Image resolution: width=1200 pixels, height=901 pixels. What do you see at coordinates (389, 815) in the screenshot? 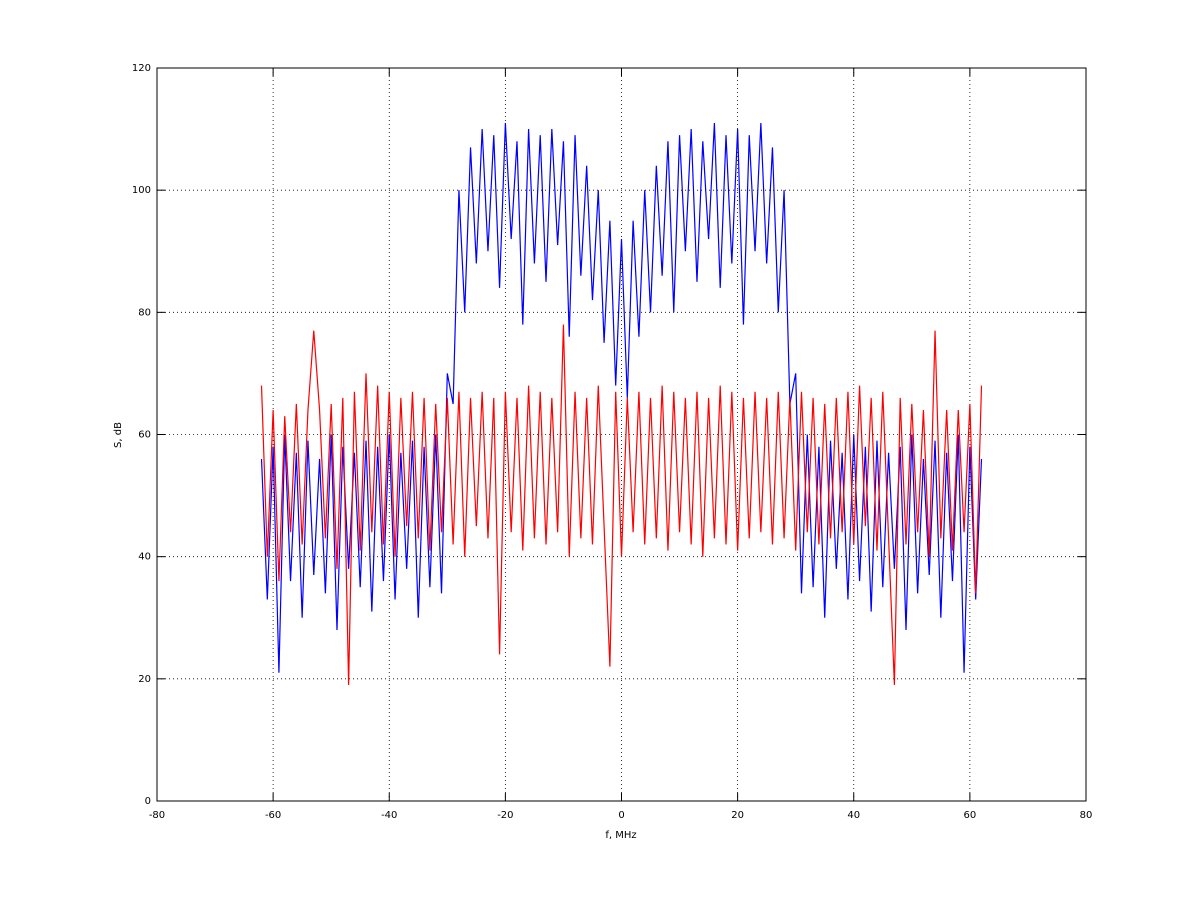
I see `x-tick-label: -40` at bounding box center [389, 815].